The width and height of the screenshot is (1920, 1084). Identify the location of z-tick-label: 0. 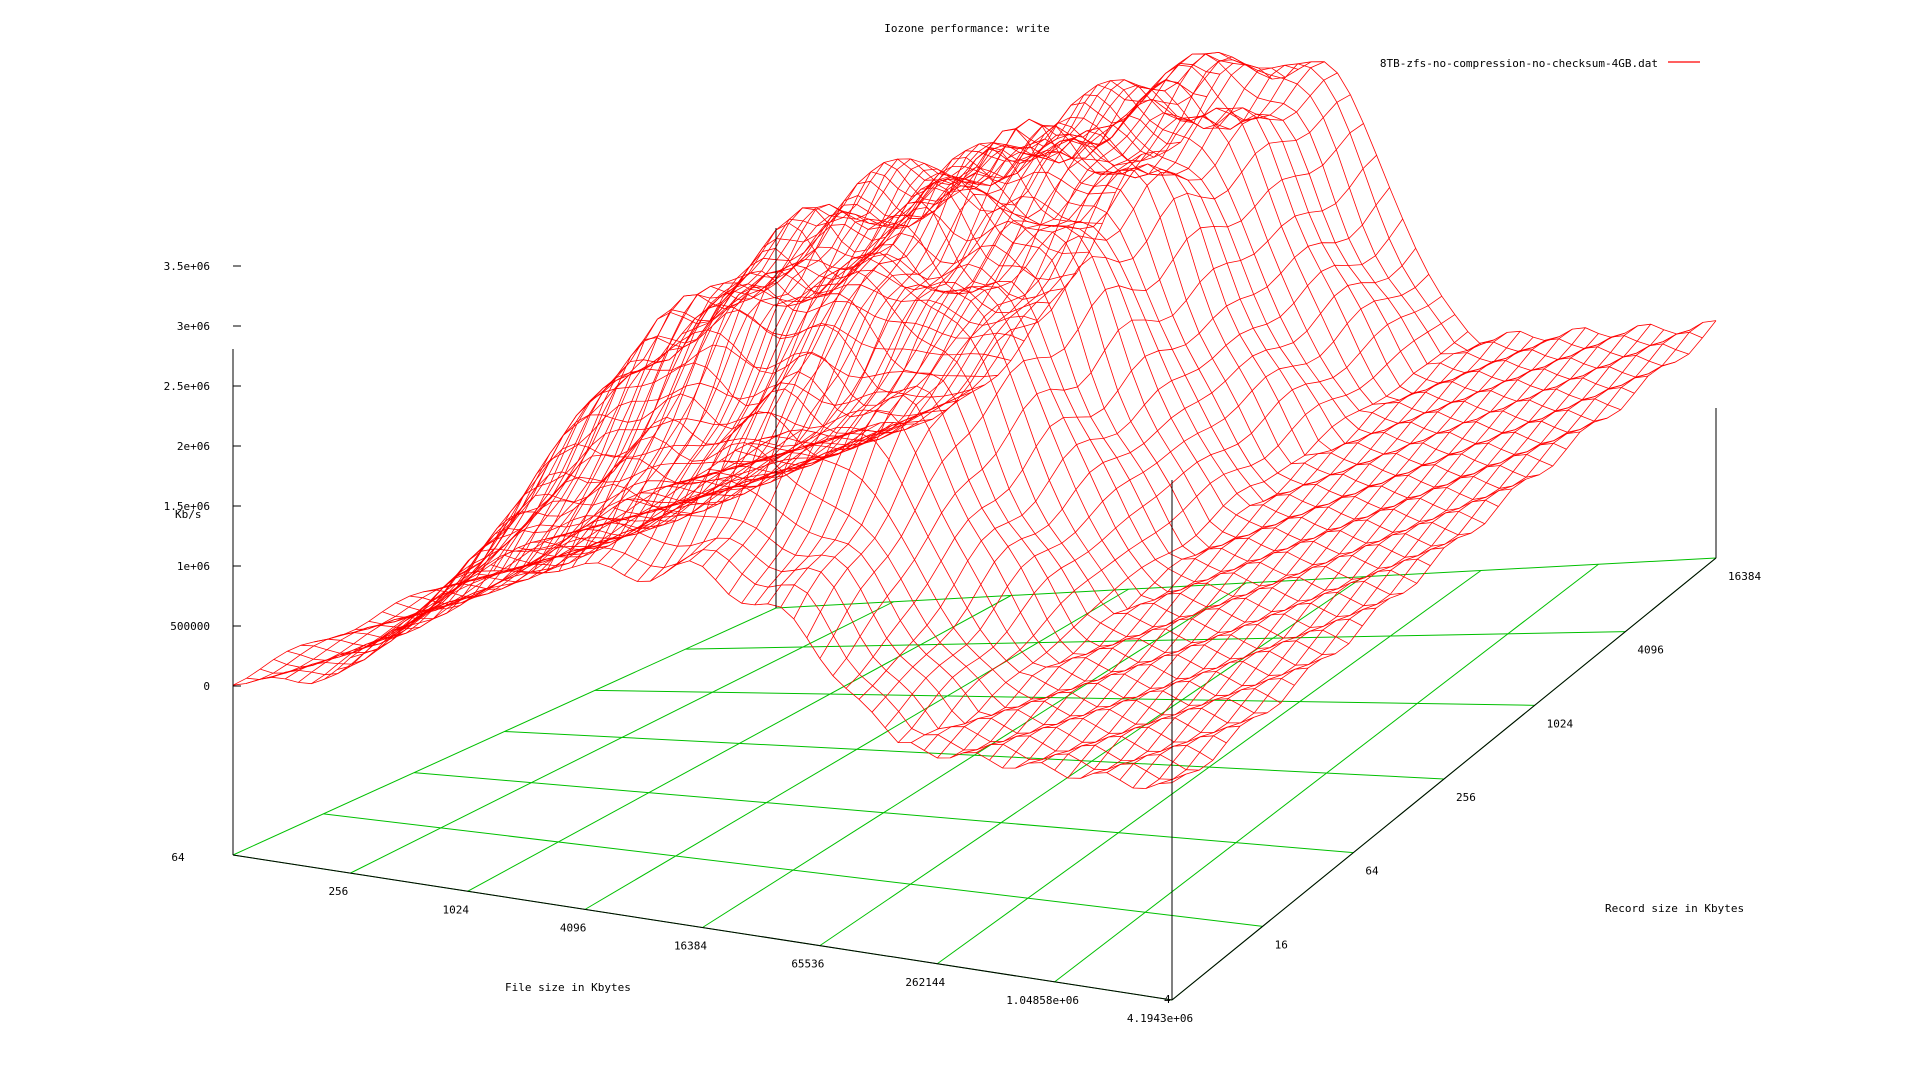
(206, 686).